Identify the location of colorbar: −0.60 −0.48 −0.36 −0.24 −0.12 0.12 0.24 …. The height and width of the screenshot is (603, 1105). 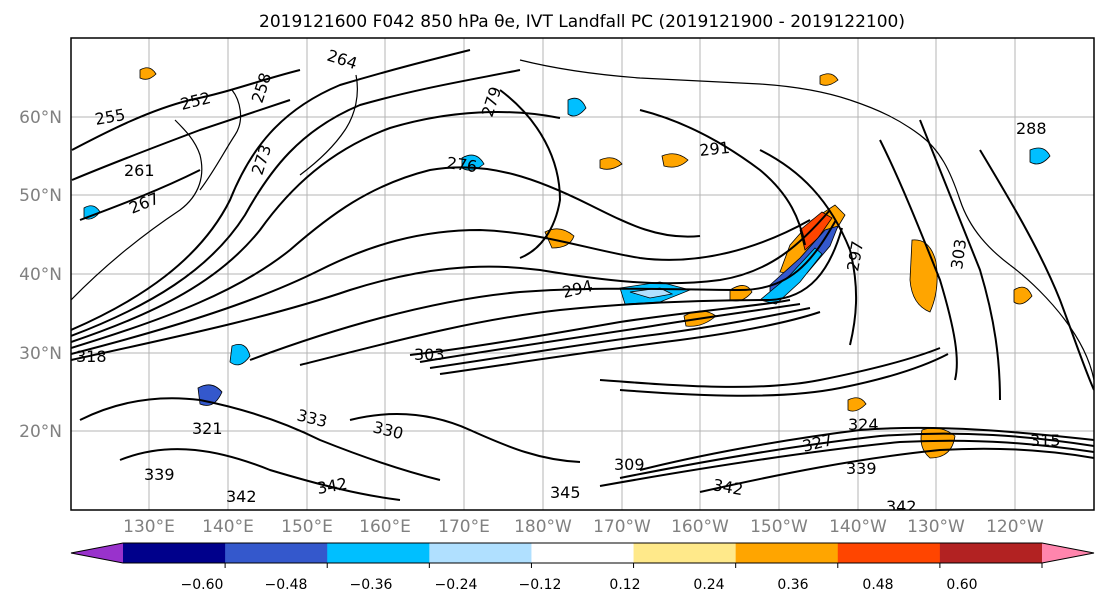
(582, 567).